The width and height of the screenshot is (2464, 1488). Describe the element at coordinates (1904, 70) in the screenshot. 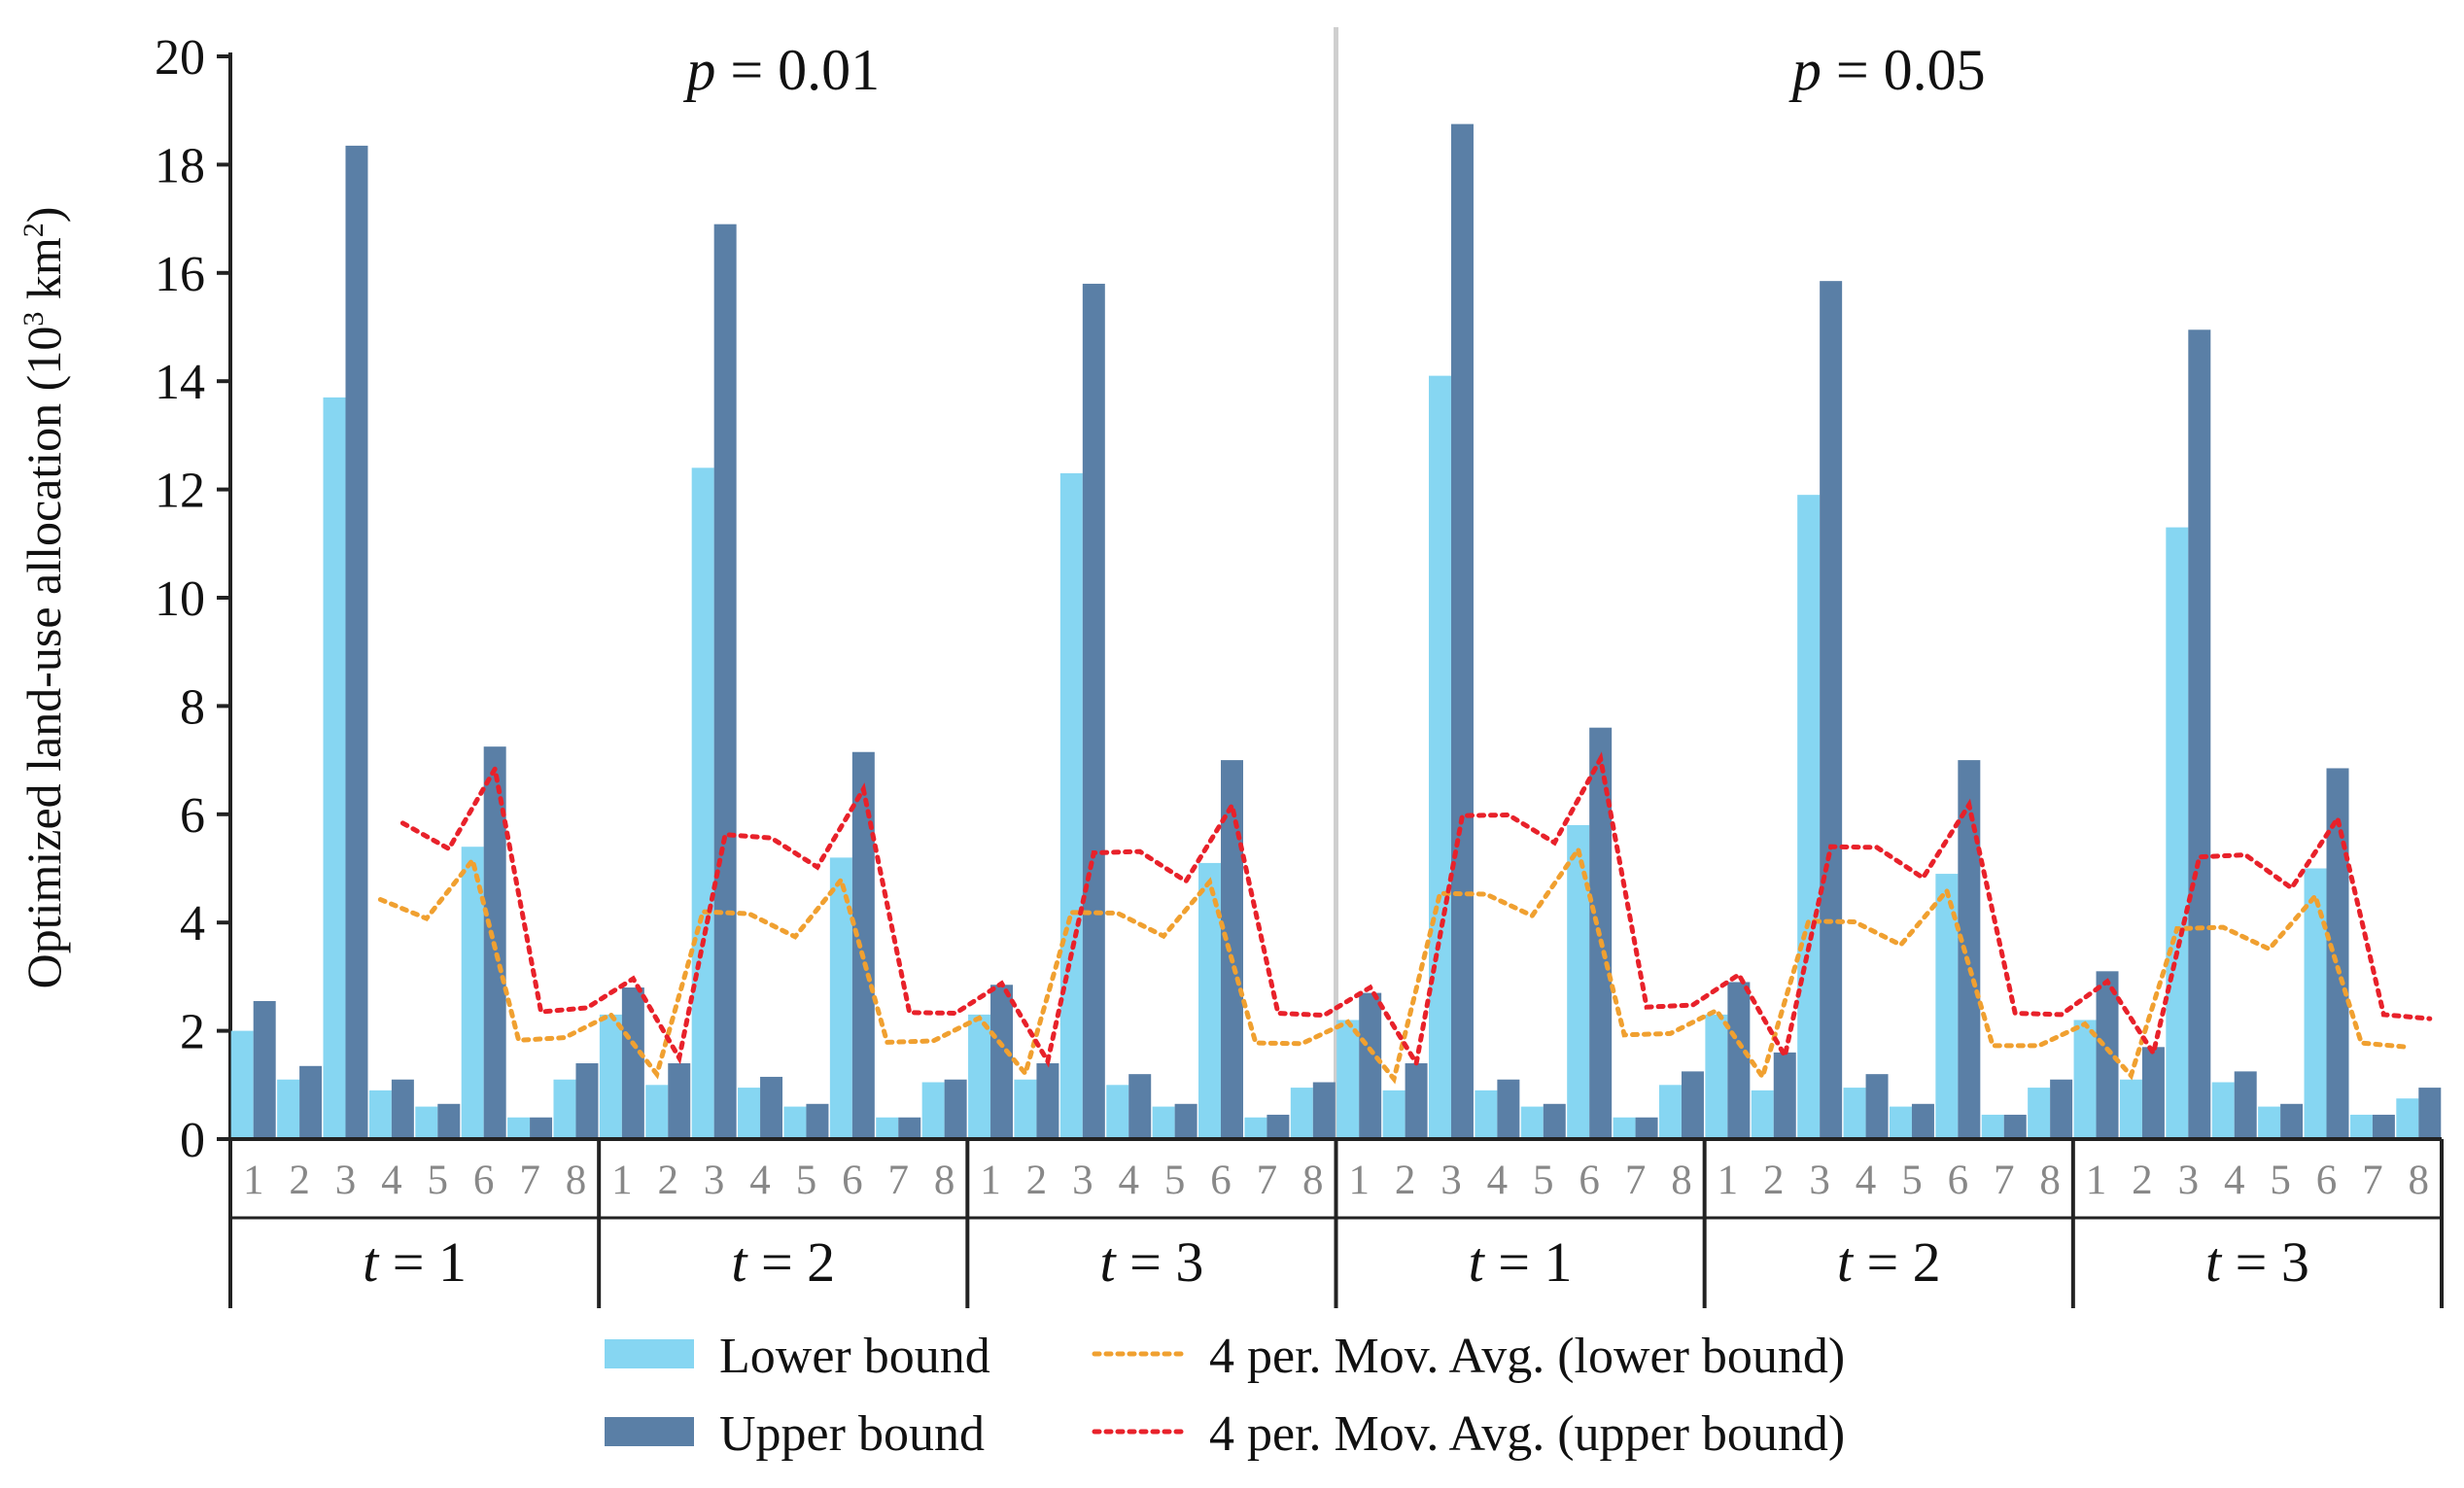

I see `panel-title-value: = 0.05` at that location.